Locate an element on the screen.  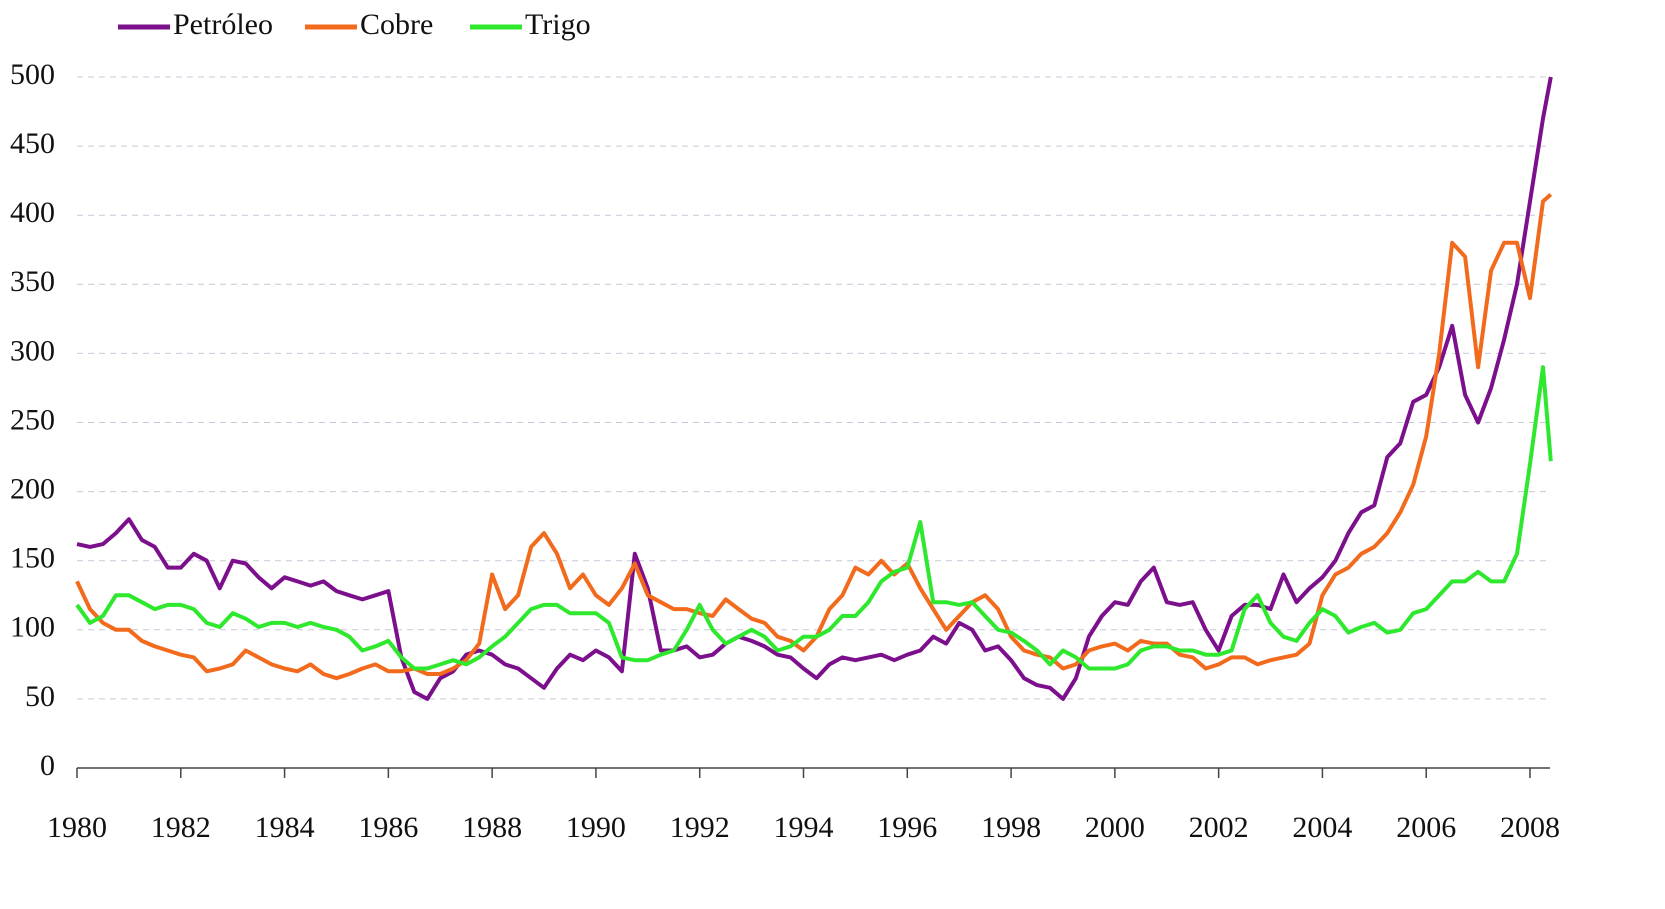
legend-label: Cobre is located at coordinates (396, 24).